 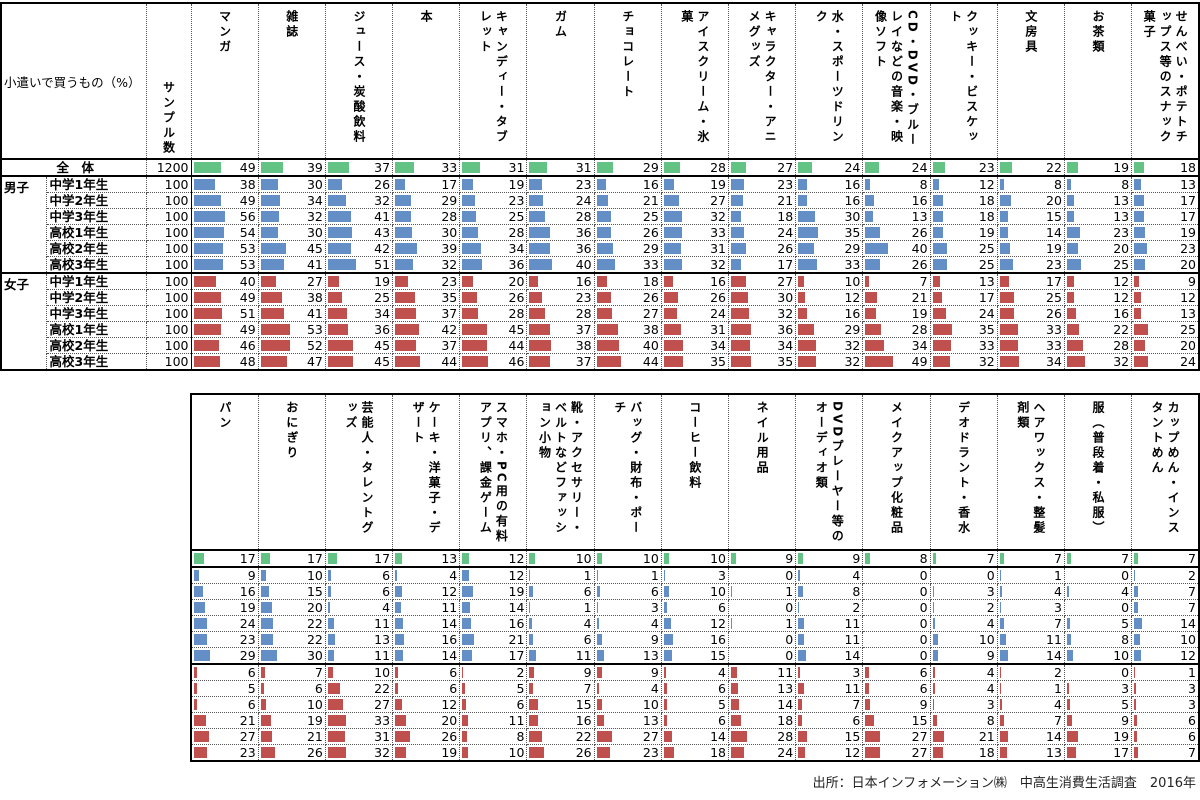 I want to click on value-wrap: 4, so click(x=426, y=575).